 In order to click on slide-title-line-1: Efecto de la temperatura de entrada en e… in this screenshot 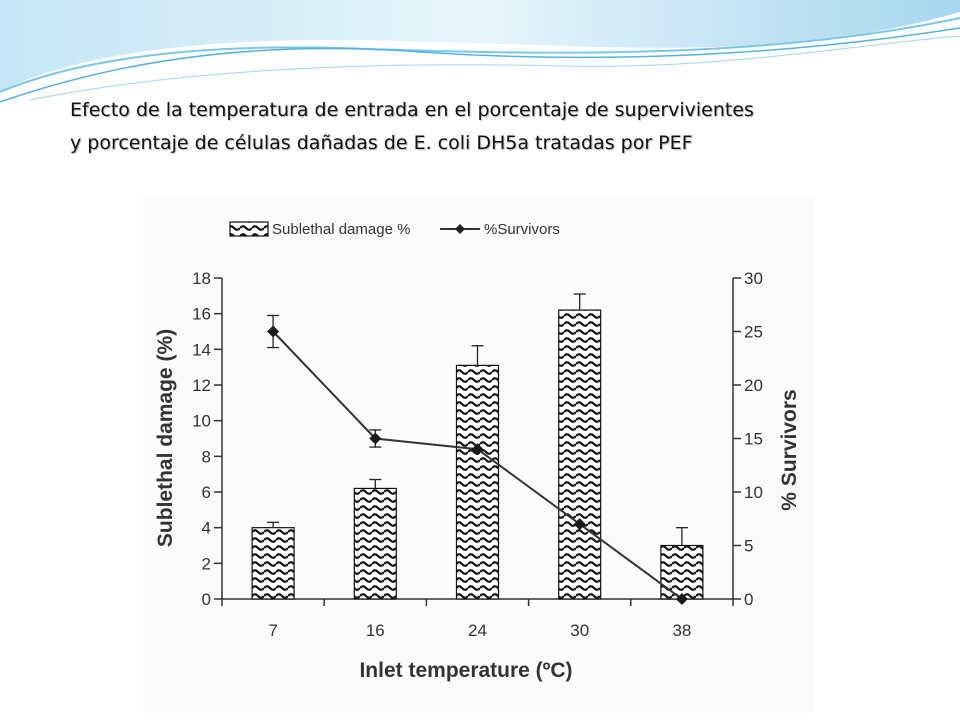, I will do `click(412, 110)`.